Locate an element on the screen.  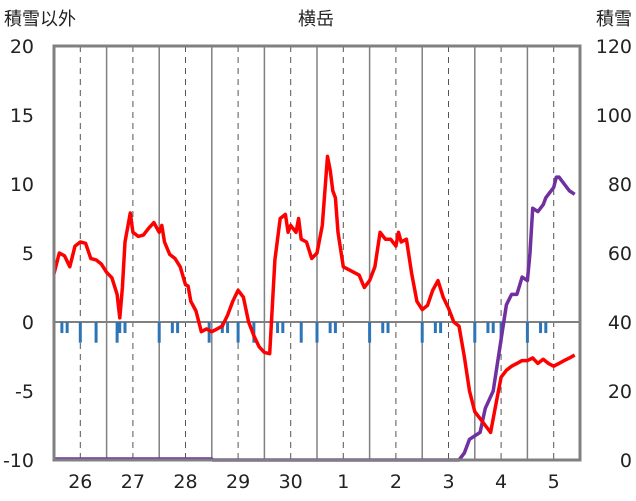
x-tick-label: 4 is located at coordinates (501, 482).